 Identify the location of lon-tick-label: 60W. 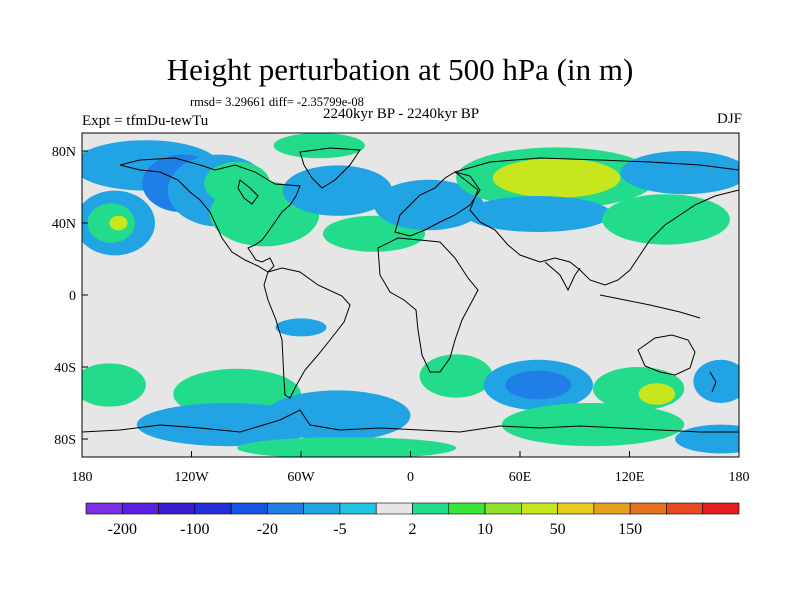
(301, 477).